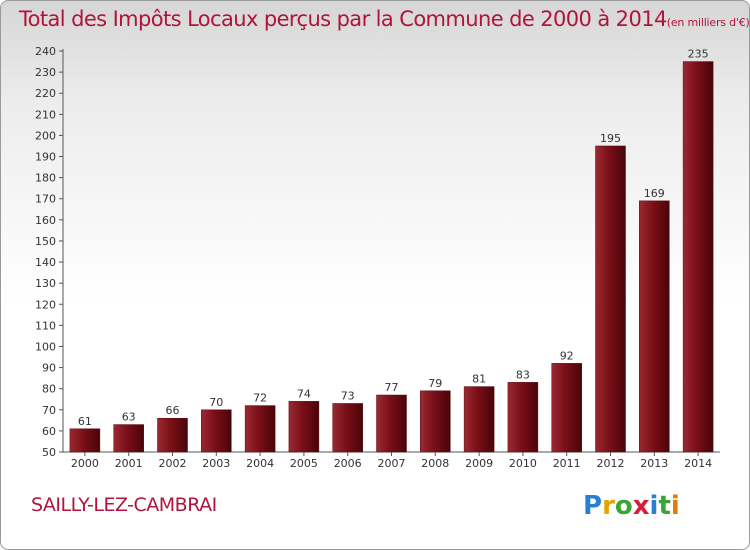  I want to click on commune-name: SAILLY-LEZ-CAMBRAI, so click(124, 505).